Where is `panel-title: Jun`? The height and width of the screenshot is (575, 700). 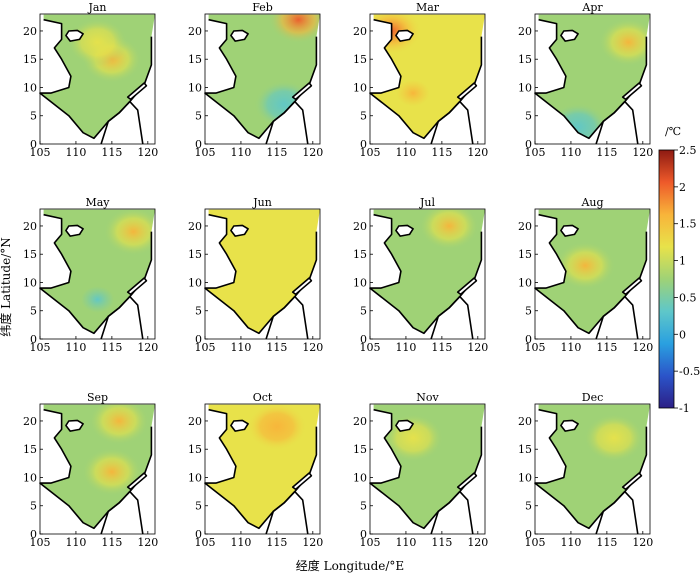 panel-title: Jun is located at coordinates (262, 202).